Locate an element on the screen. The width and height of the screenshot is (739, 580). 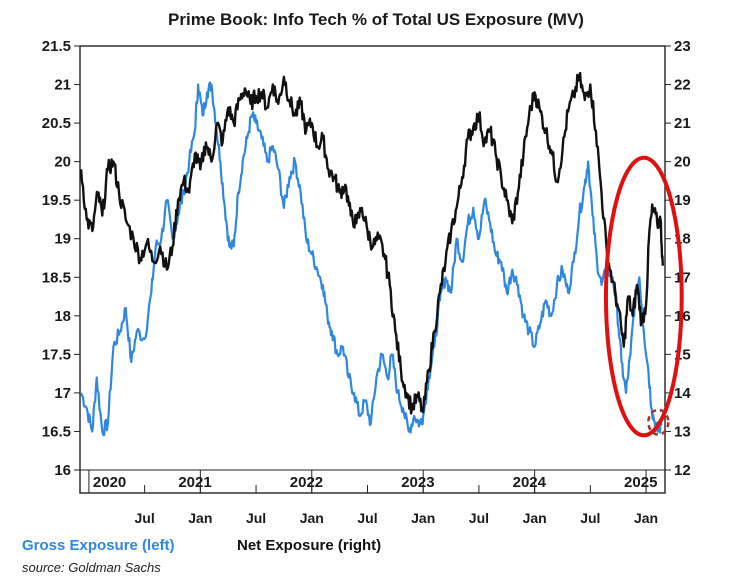
left-tick-label: 18.5 is located at coordinates (56, 277).